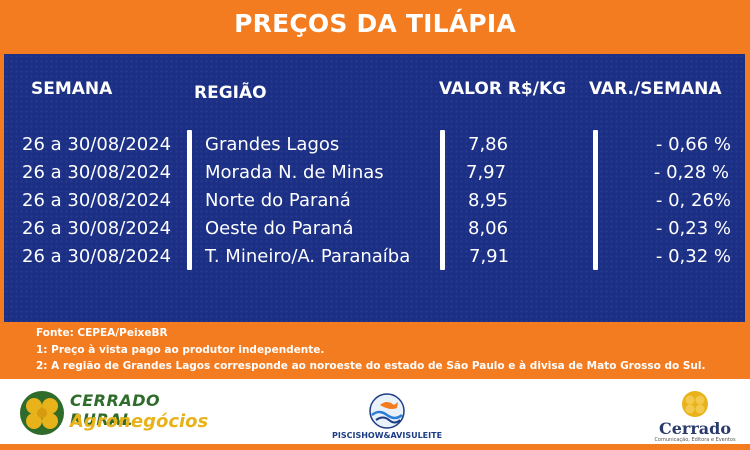 This screenshot has height=450, width=750. I want to click on cell-variation: - 0,28 %, so click(691, 172).